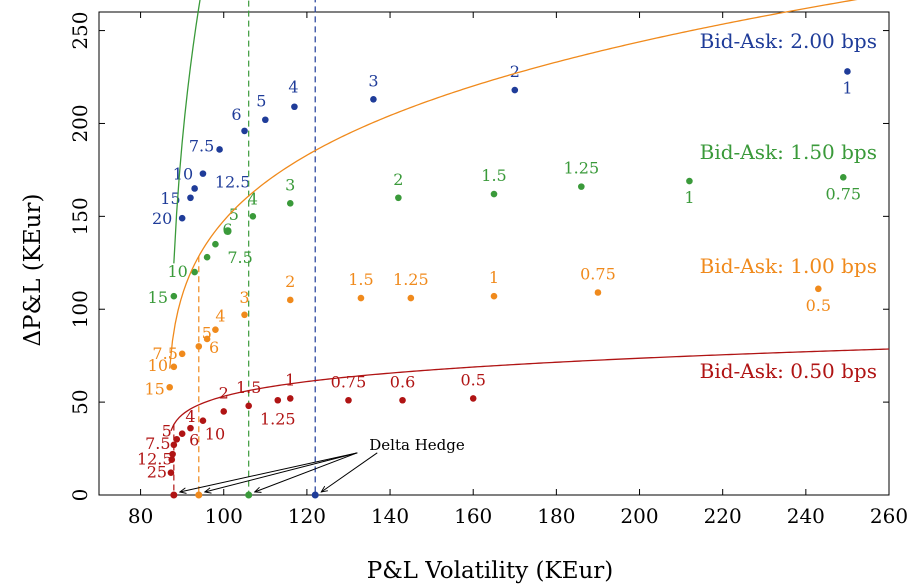  I want to click on x-tick-label: 80, so click(140, 516).